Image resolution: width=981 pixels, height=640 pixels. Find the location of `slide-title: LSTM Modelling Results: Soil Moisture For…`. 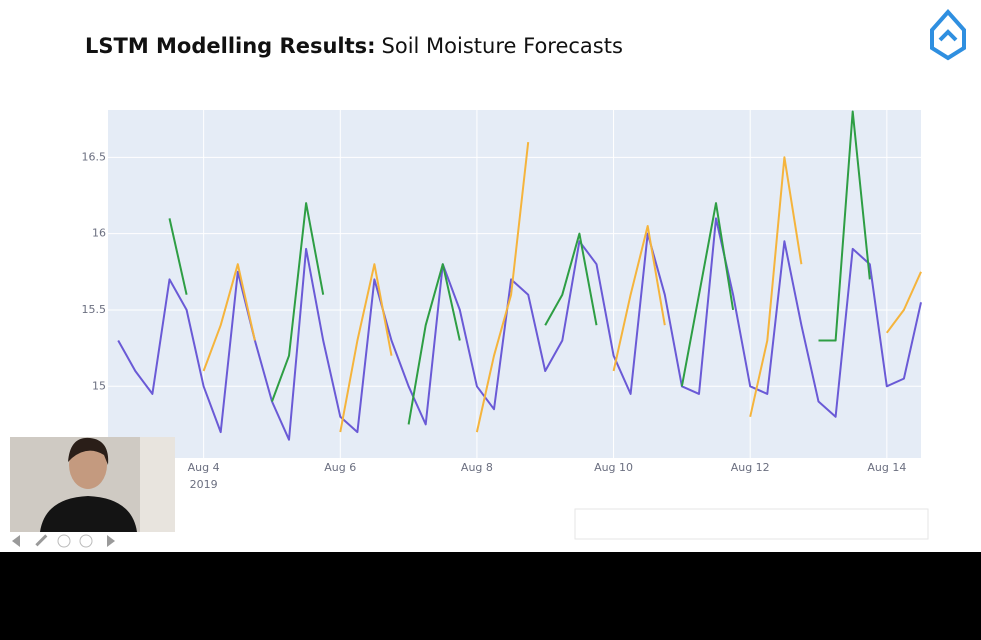

slide-title: LSTM Modelling Results: Soil Moisture For… is located at coordinates (354, 46).